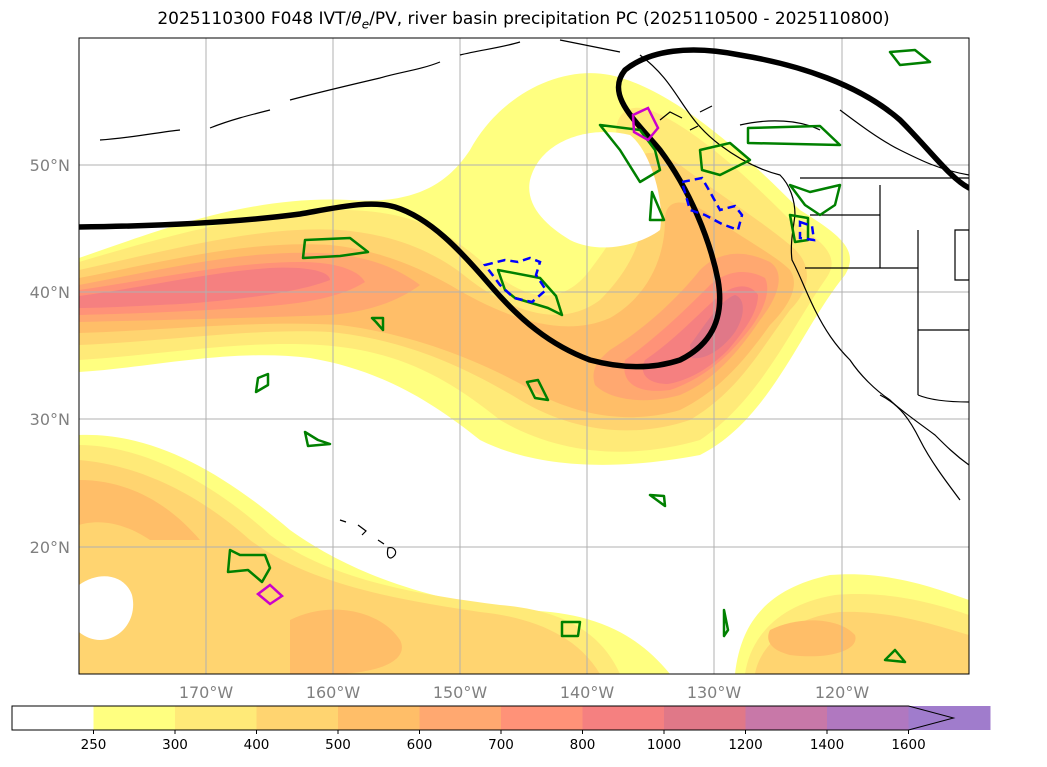 This screenshot has height=767, width=1047. What do you see at coordinates (50, 165) in the screenshot?
I see `lat-tick-50: 50°N` at bounding box center [50, 165].